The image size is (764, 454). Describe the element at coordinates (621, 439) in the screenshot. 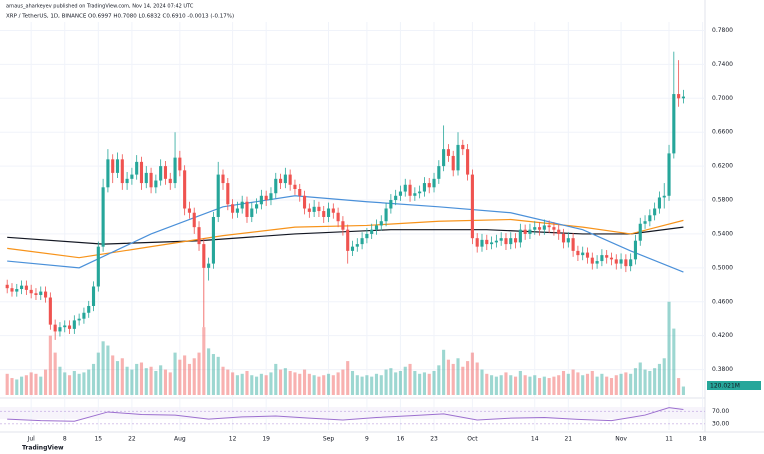

I see `x-tick-label: Nov` at that location.